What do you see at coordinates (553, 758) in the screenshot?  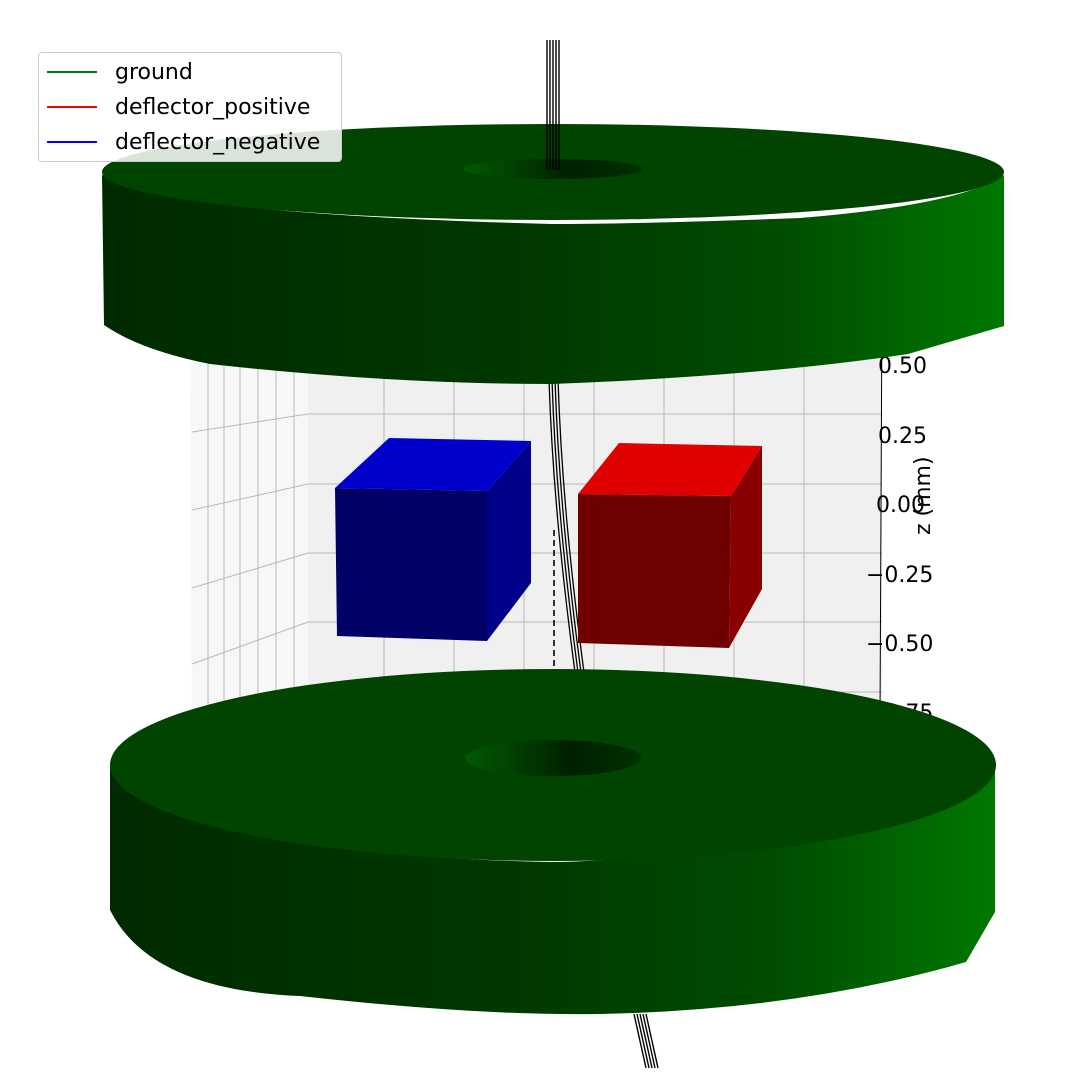 I see `ring-hole` at bounding box center [553, 758].